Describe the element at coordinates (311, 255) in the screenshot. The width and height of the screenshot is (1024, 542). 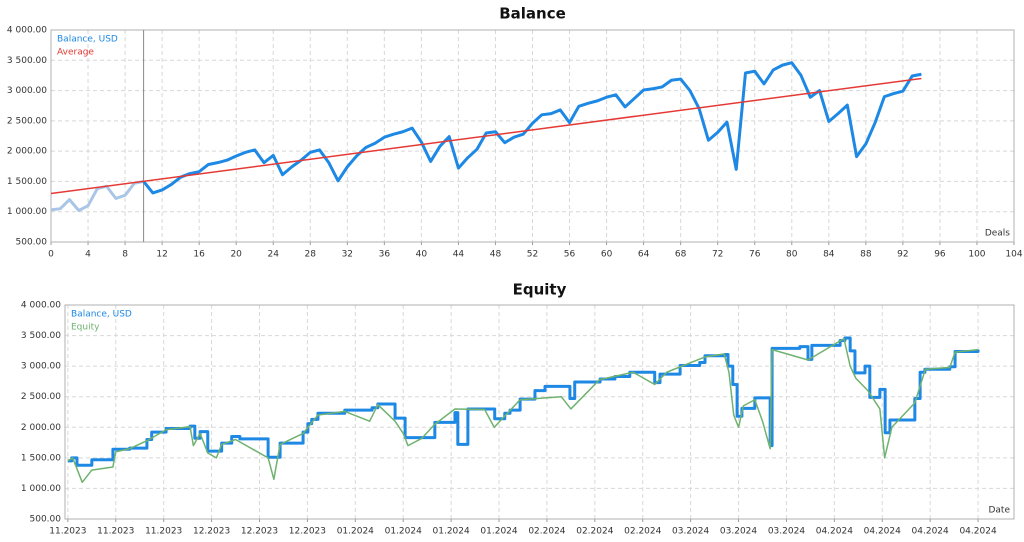
I see `x-tick-label: 28` at that location.